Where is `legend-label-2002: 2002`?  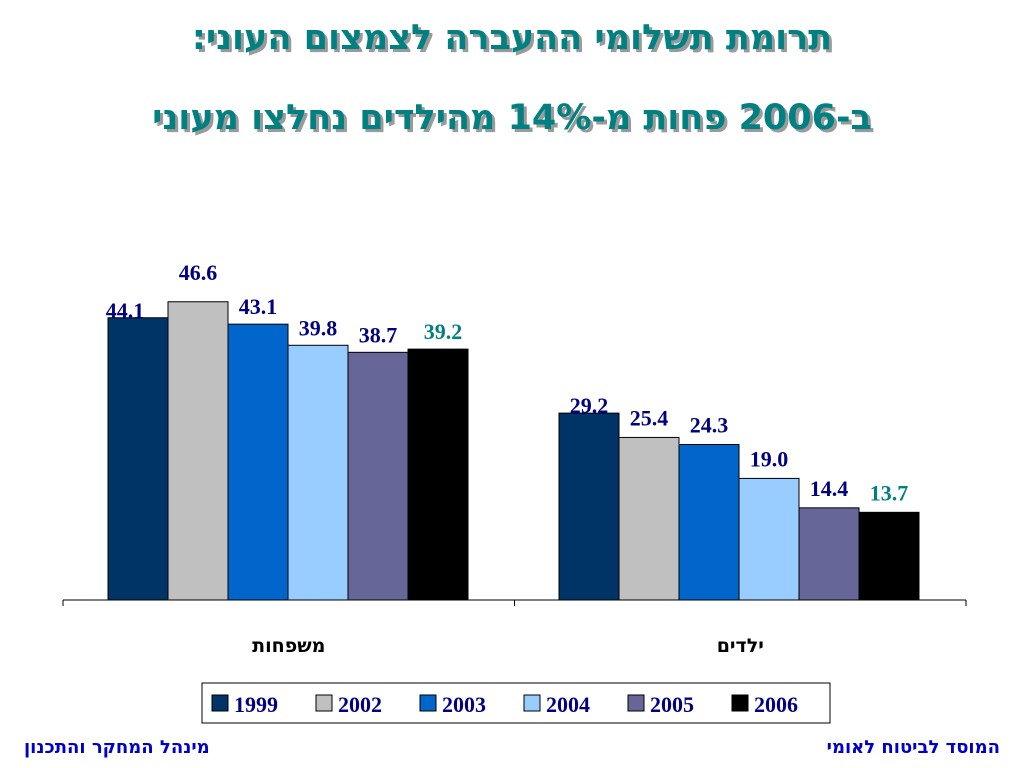 legend-label-2002: 2002 is located at coordinates (360, 704).